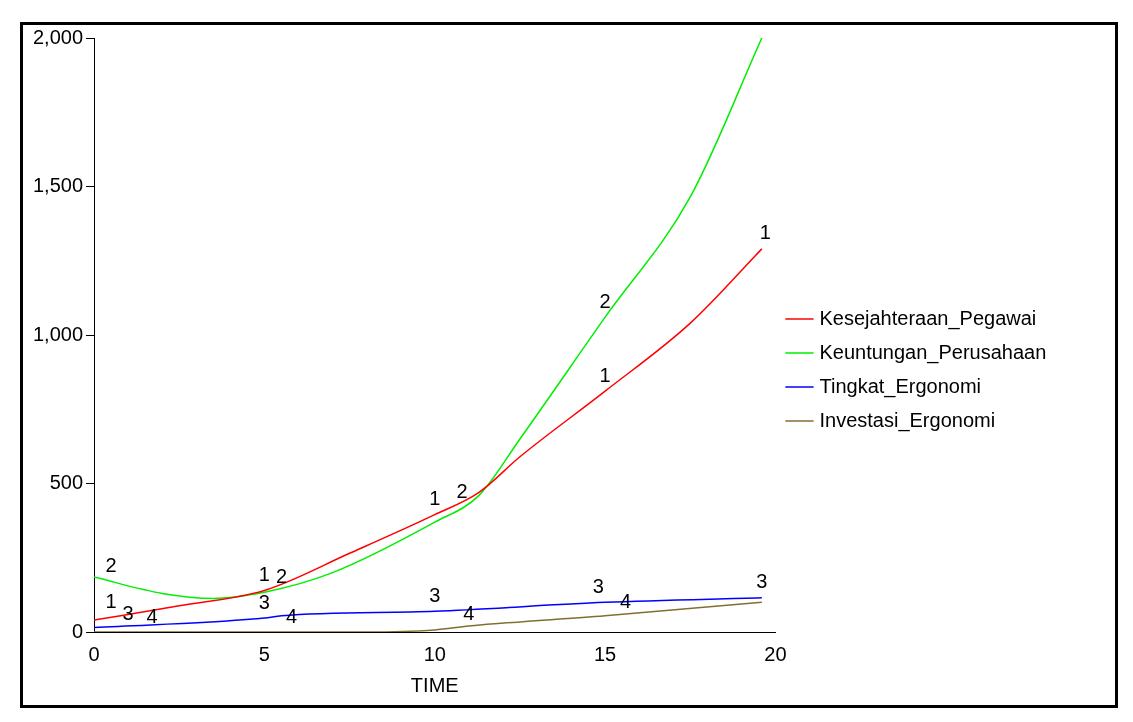 This screenshot has width=1133, height=722. I want to click on y-tick-label: 0, so click(77, 630).